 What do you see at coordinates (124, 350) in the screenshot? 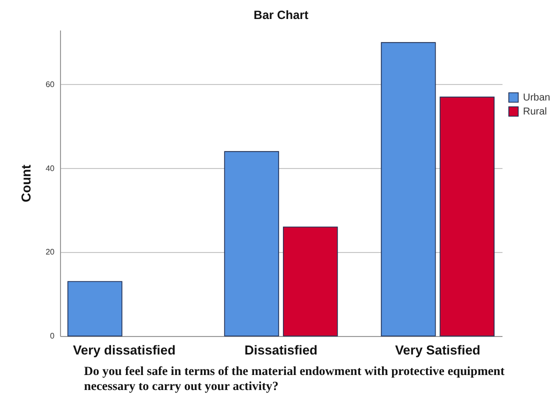
I see `x-tick-label: Very dissatisfied` at bounding box center [124, 350].